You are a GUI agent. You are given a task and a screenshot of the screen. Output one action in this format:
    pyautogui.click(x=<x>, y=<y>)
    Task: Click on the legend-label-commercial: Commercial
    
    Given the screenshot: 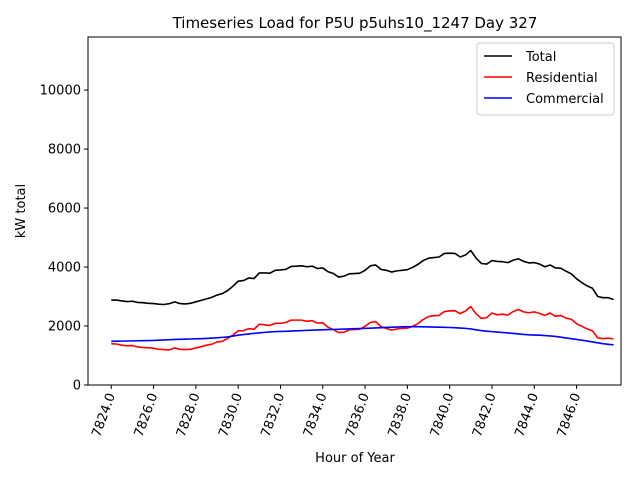 What is the action you would take?
    pyautogui.click(x=565, y=99)
    